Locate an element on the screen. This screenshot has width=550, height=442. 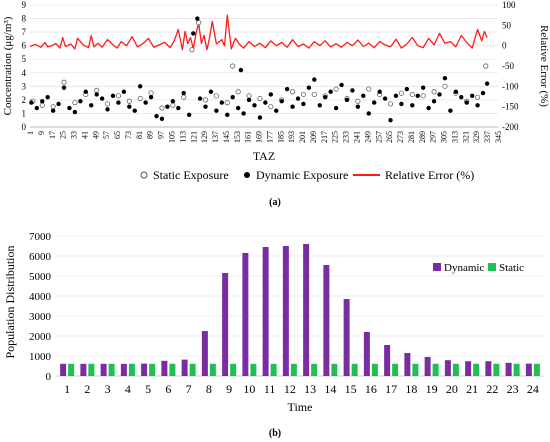
panel-a-x-tick-label: 329 is located at coordinates (476, 137).